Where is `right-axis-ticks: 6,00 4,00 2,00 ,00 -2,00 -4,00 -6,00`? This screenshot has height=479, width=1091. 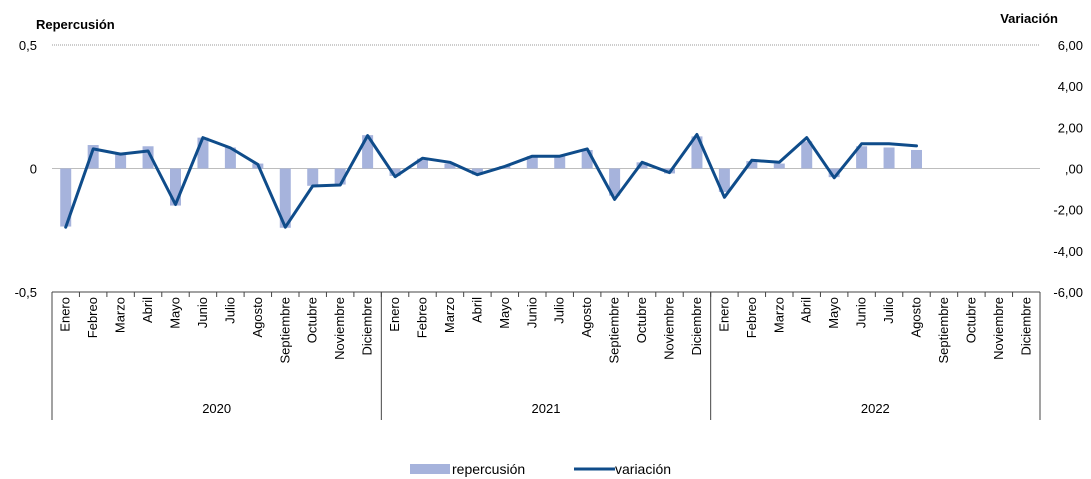 right-axis-ticks: 6,00 4,00 2,00 ,00 -2,00 -4,00 -6,00 is located at coordinates (1068, 169).